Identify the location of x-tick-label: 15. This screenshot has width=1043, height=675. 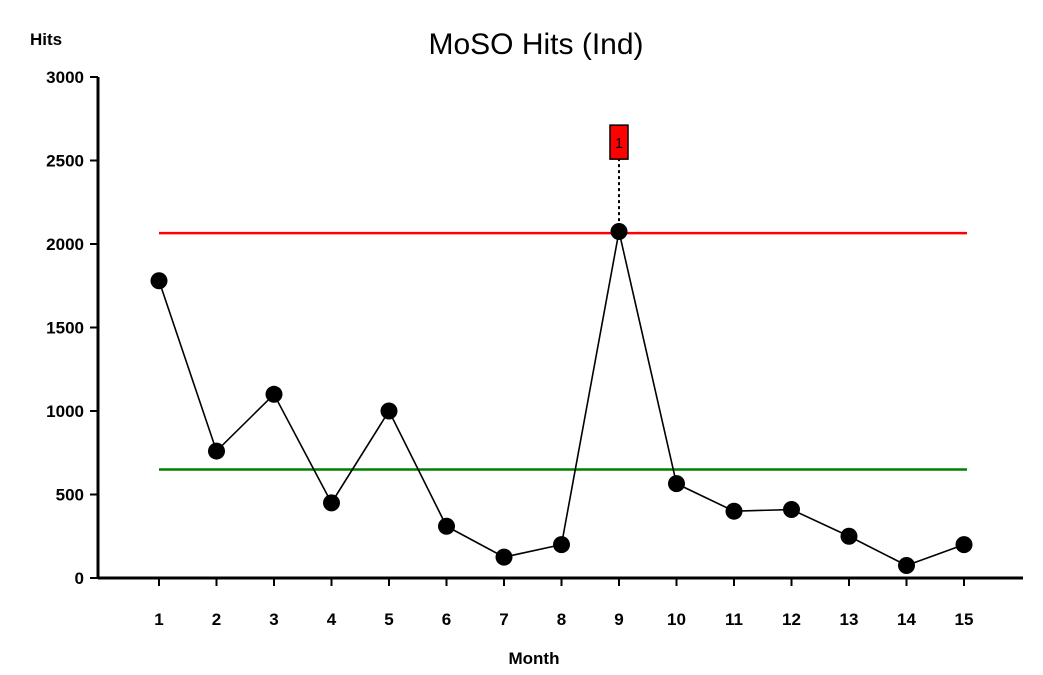
(964, 619).